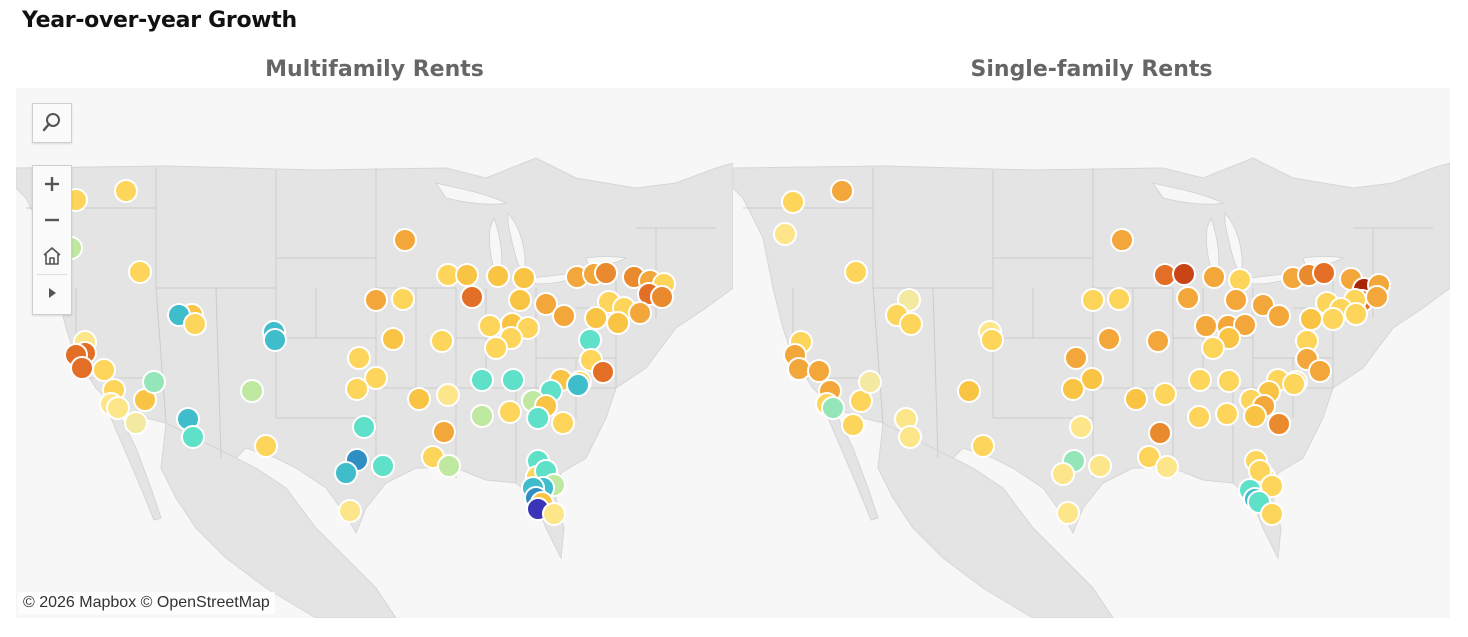 The width and height of the screenshot is (1468, 637). What do you see at coordinates (52, 122) in the screenshot?
I see `search-button` at bounding box center [52, 122].